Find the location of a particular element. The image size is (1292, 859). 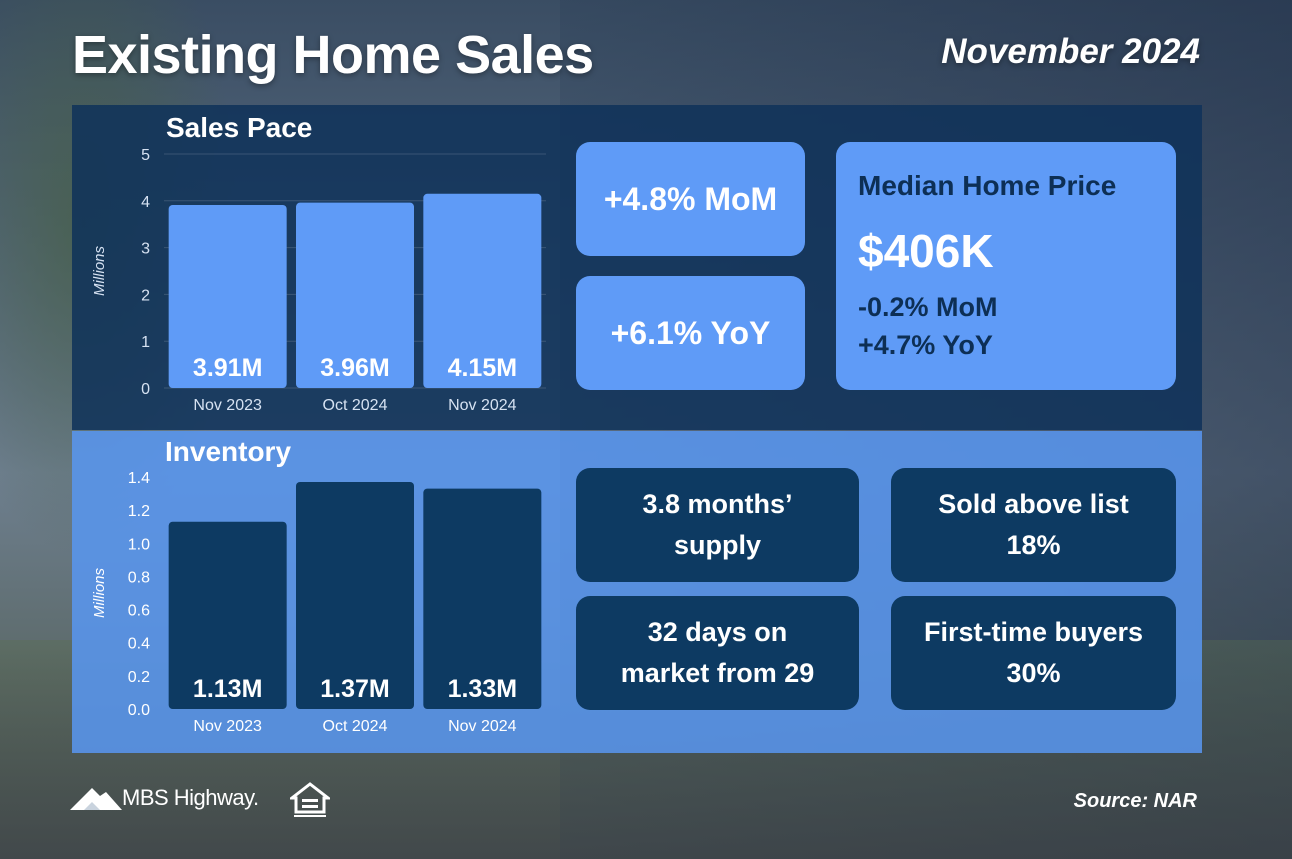

y-tick-label: 1.4 is located at coordinates (139, 478).